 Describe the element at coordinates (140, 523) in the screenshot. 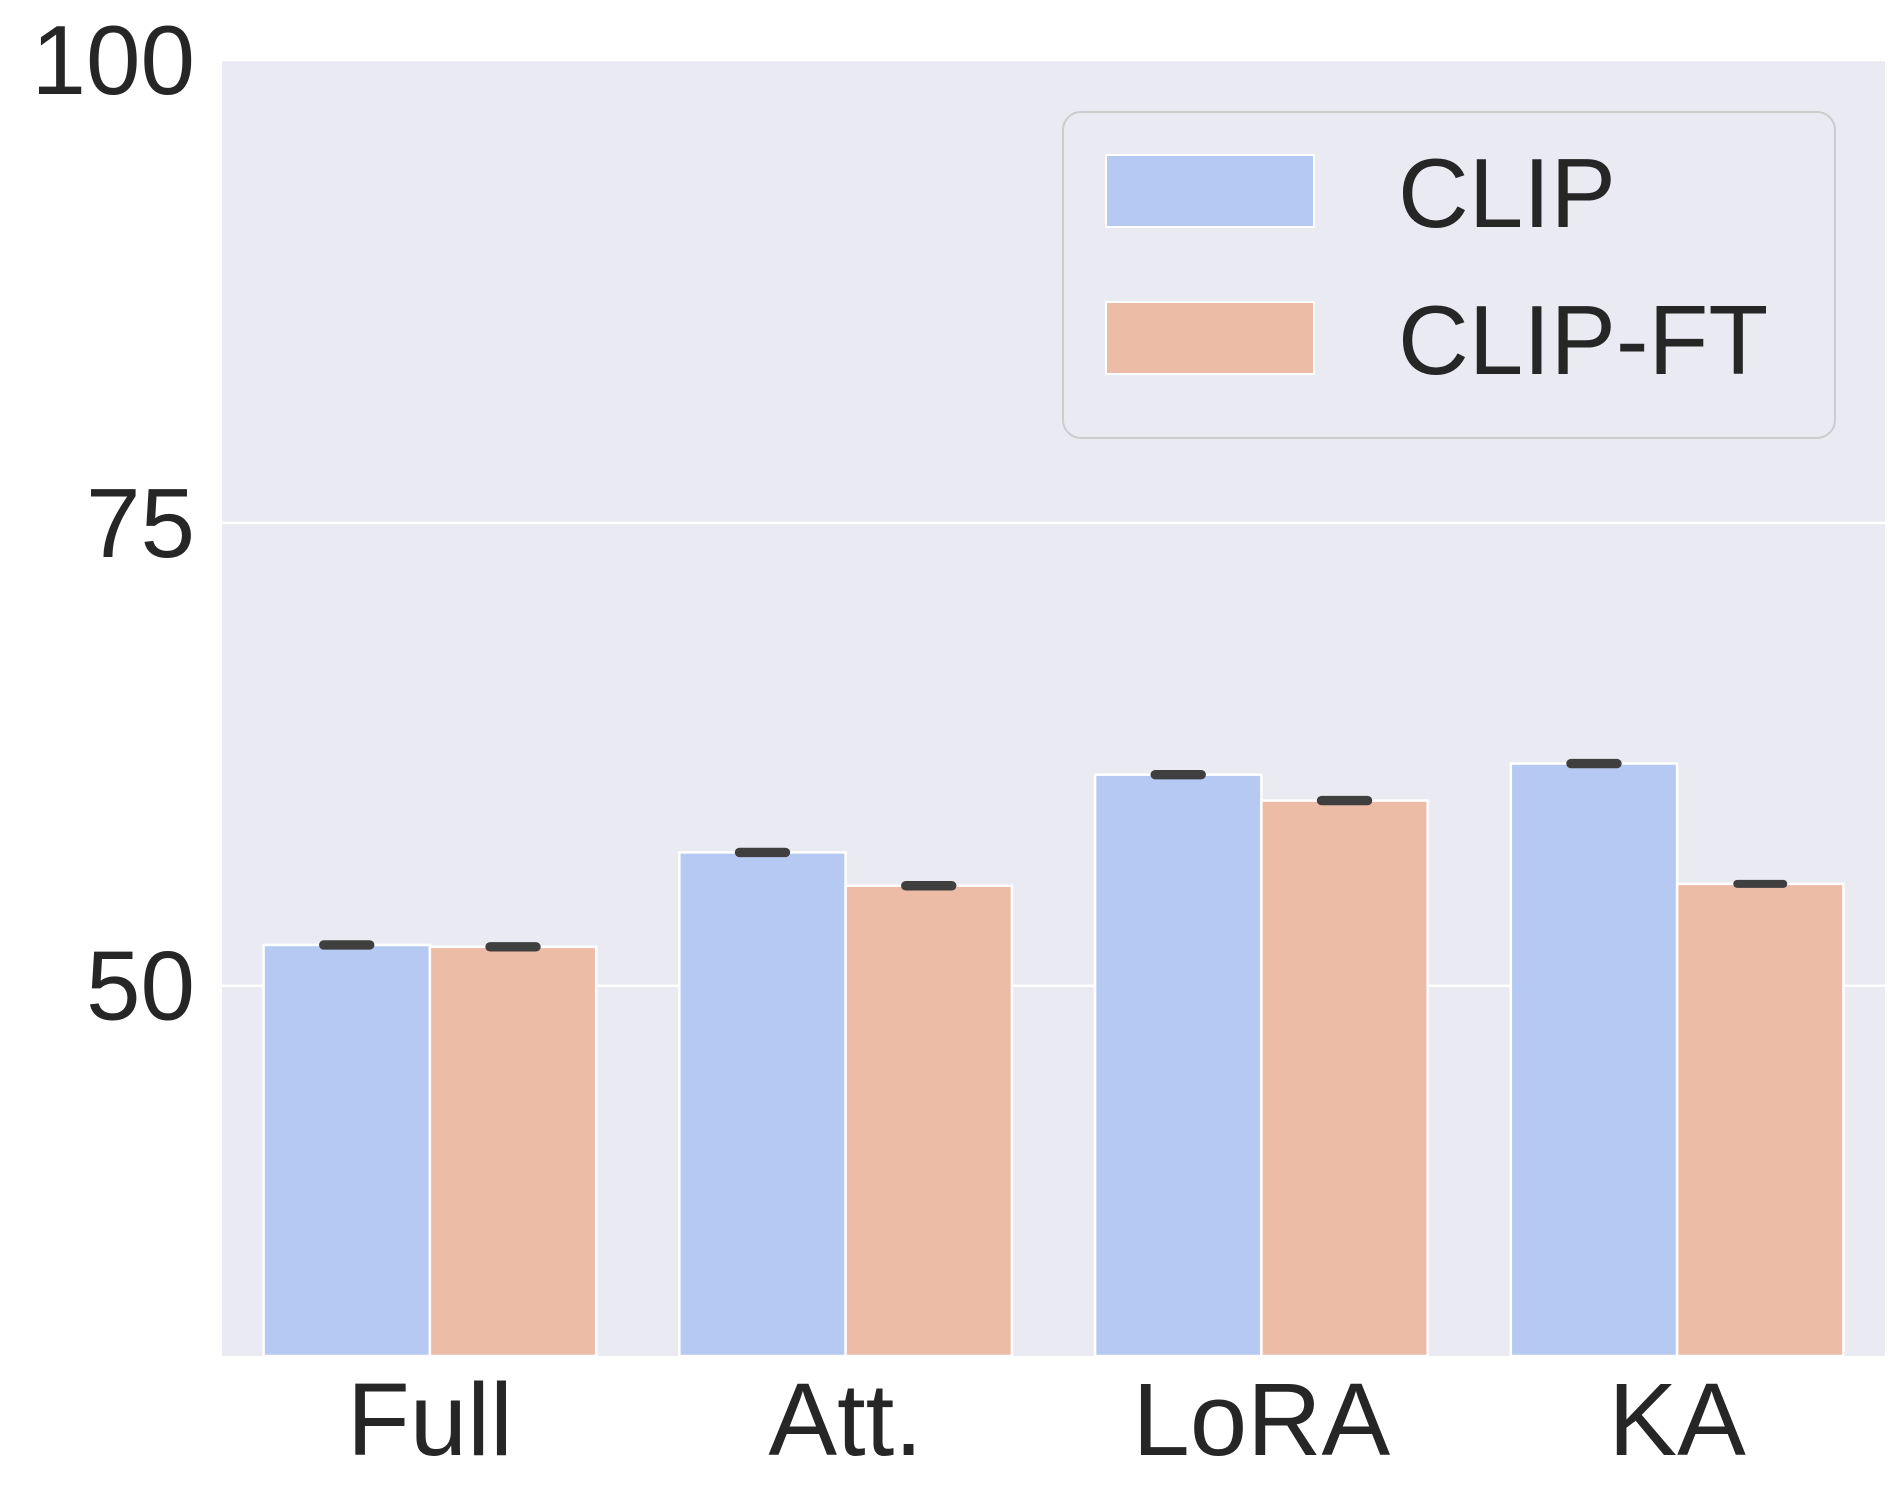

I see `y-tick-label-75: 75` at that location.